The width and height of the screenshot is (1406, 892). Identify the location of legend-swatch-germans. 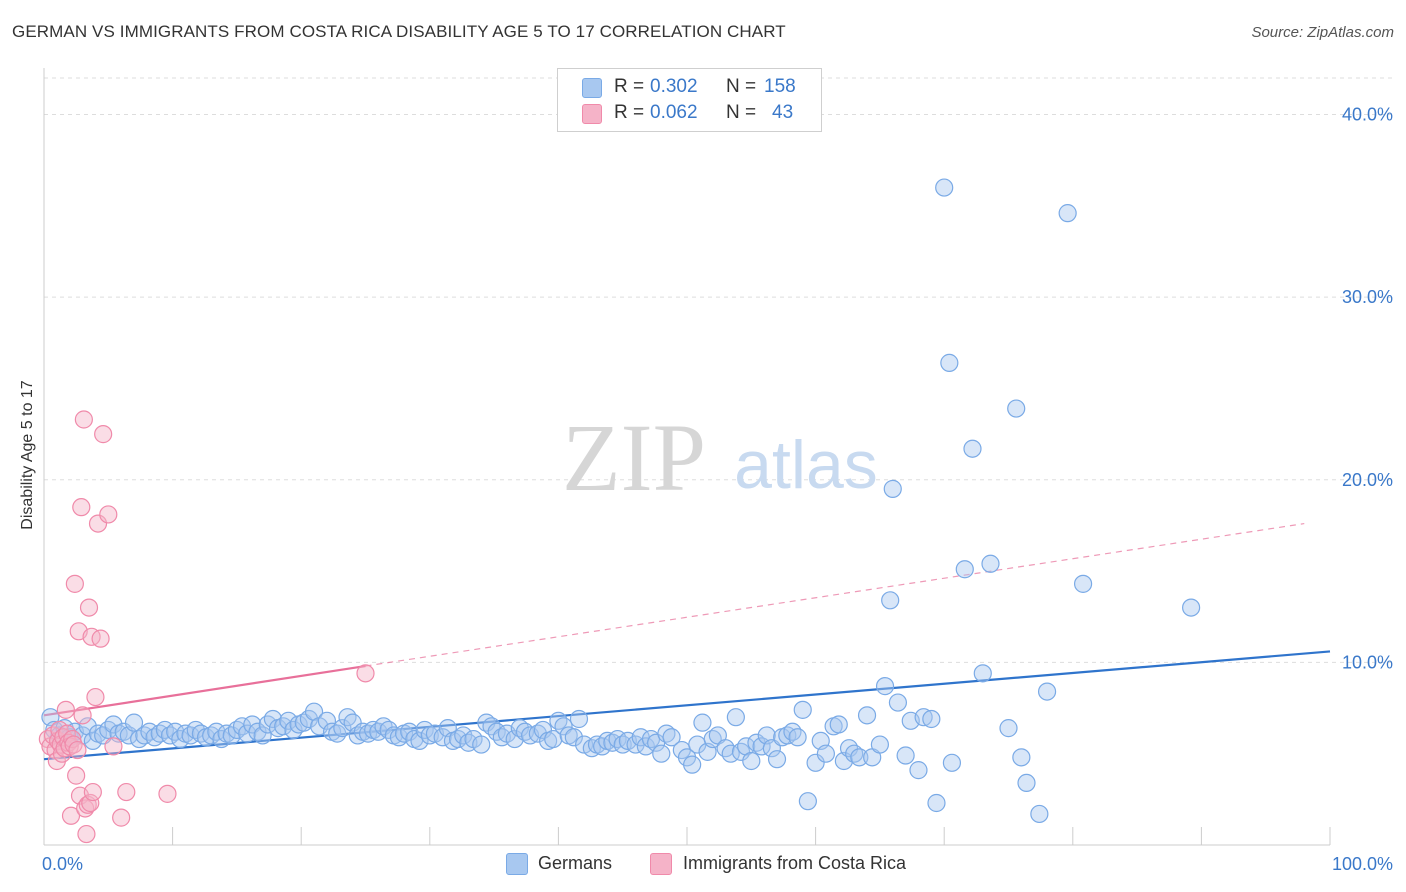
(592, 88).